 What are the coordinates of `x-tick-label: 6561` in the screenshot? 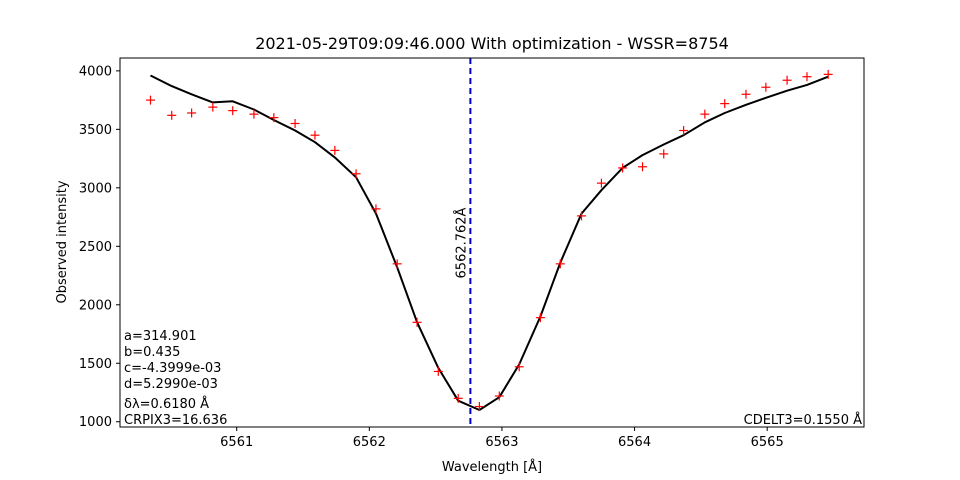 It's located at (236, 442).